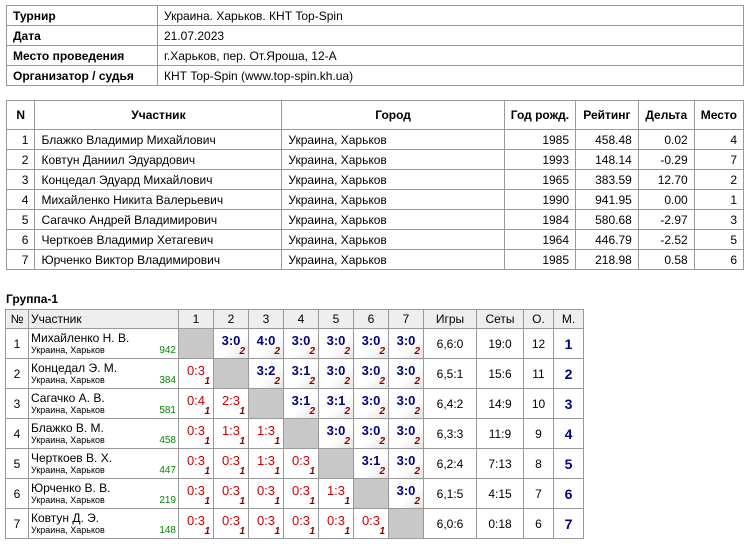 This screenshot has height=544, width=750. What do you see at coordinates (167, 440) in the screenshot?
I see `player-rating: 458` at bounding box center [167, 440].